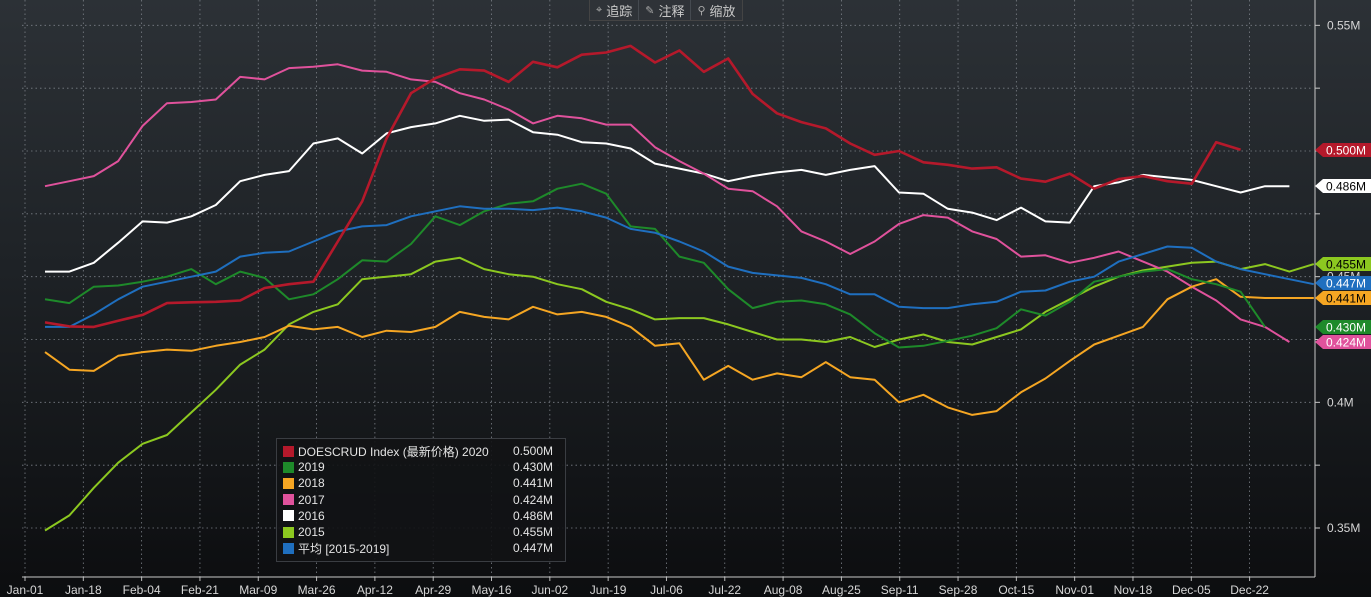 This screenshot has width=1371, height=597. I want to click on legend-entry: 2015 0.455M, so click(421, 532).